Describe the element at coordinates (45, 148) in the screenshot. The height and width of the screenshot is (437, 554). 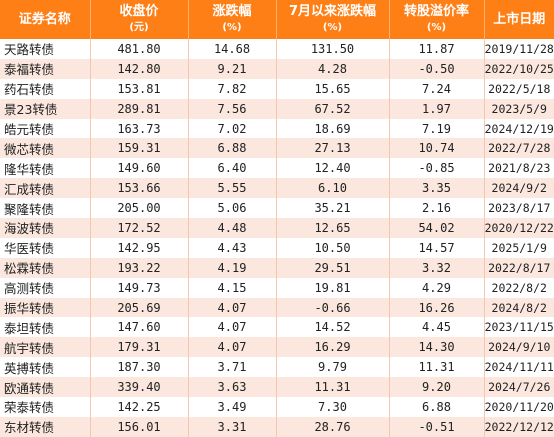
I see `cell-name: 微芯转债` at that location.